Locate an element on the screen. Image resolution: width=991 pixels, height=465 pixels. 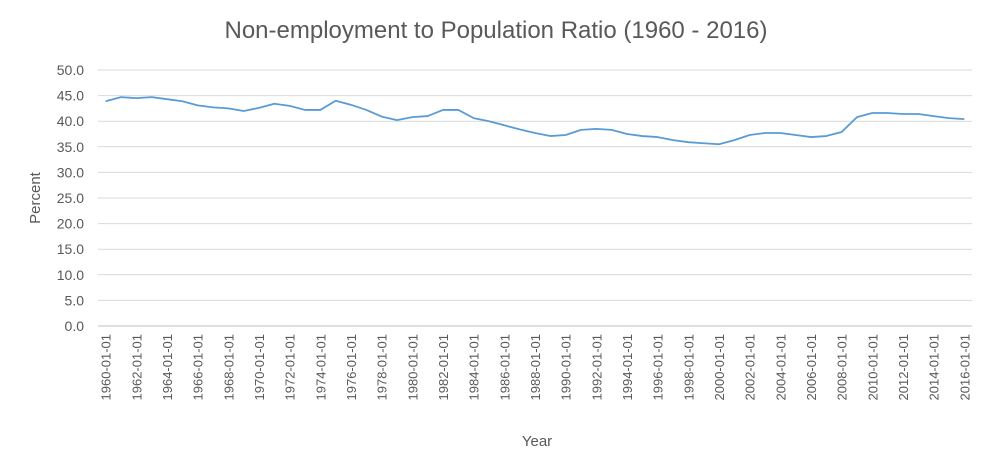
x-tick-label: 1996-01-01 is located at coordinates (658, 367).